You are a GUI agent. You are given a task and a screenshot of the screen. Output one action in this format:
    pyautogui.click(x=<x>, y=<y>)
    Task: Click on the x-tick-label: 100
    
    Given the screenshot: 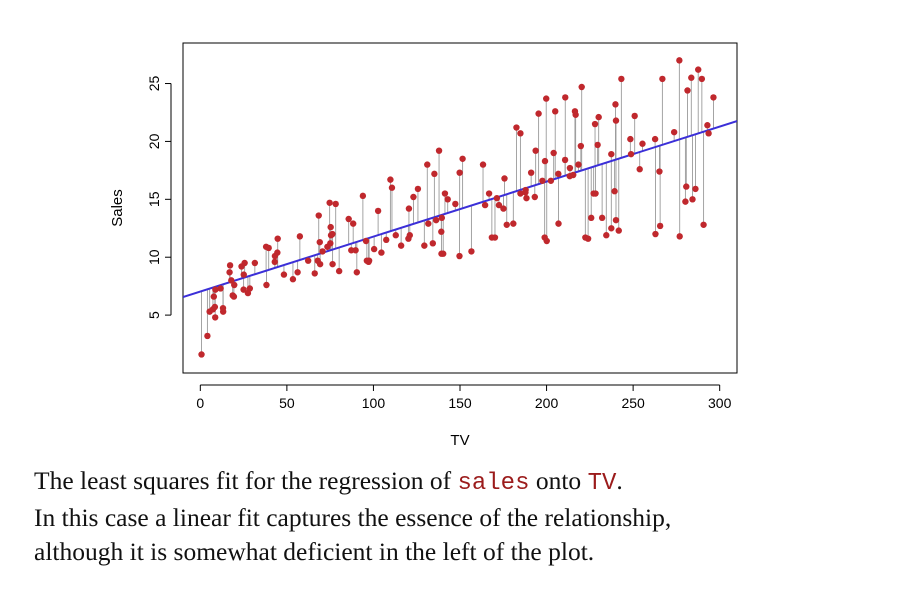 What is the action you would take?
    pyautogui.click(x=374, y=403)
    